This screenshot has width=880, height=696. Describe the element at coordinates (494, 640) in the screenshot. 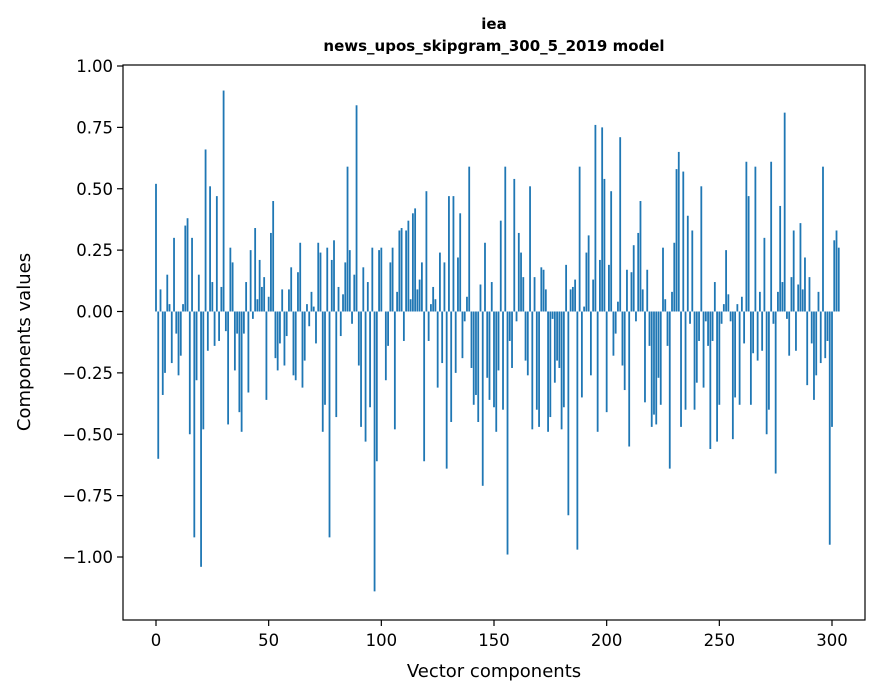

I see `x-tick-label: 150` at that location.